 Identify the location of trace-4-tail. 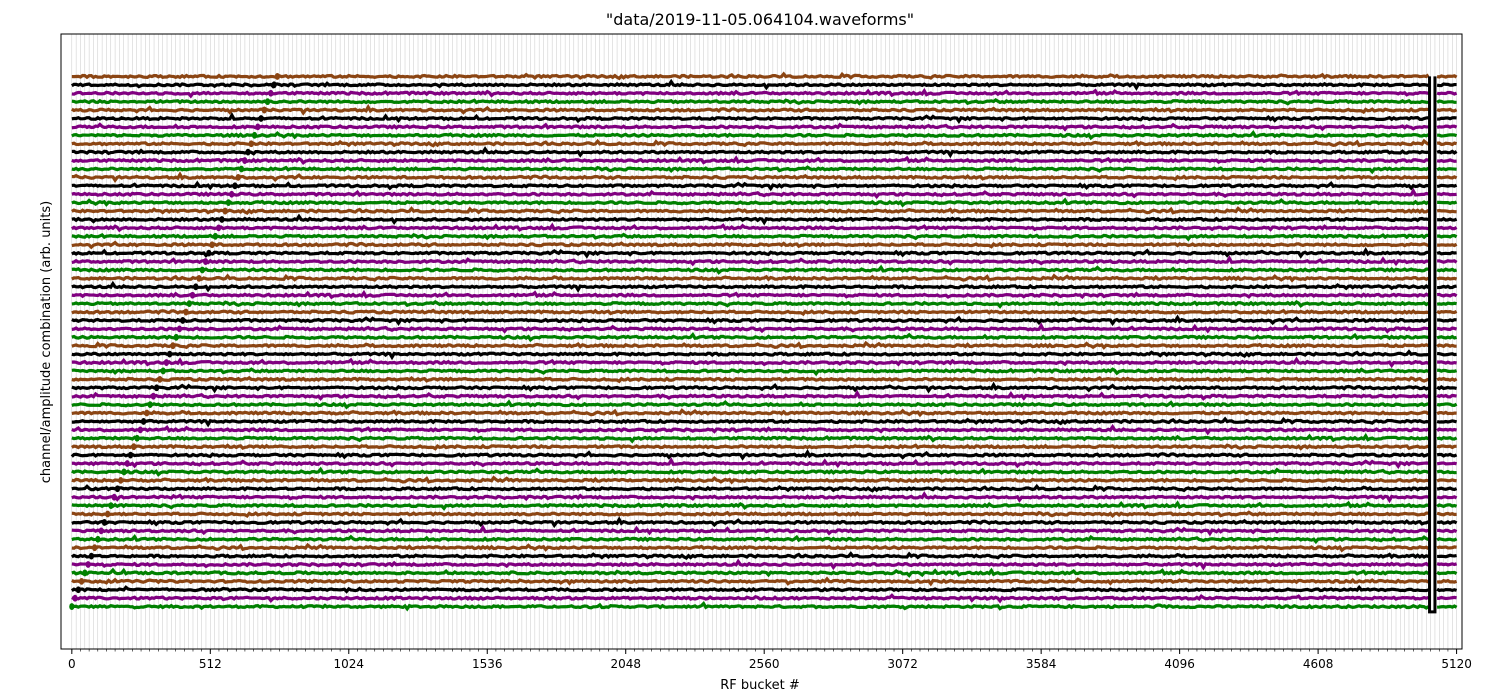
(1447, 581).